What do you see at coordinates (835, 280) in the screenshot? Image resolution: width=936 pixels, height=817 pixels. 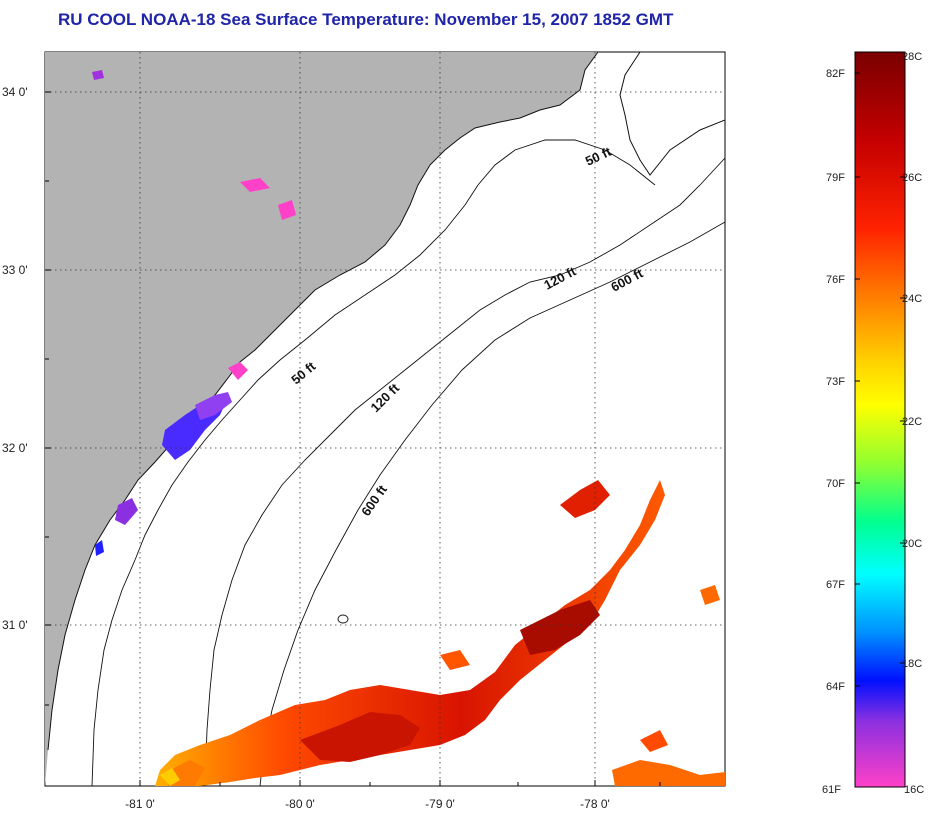 I see `colorbar-f-label: 76F` at bounding box center [835, 280].